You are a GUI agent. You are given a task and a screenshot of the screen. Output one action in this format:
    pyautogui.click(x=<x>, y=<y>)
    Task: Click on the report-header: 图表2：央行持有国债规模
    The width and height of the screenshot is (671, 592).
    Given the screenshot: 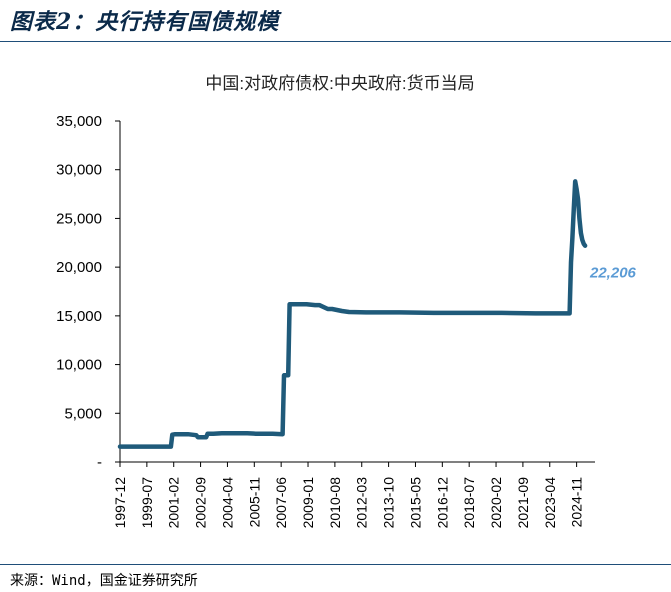 What is the action you would take?
    pyautogui.click(x=335, y=21)
    